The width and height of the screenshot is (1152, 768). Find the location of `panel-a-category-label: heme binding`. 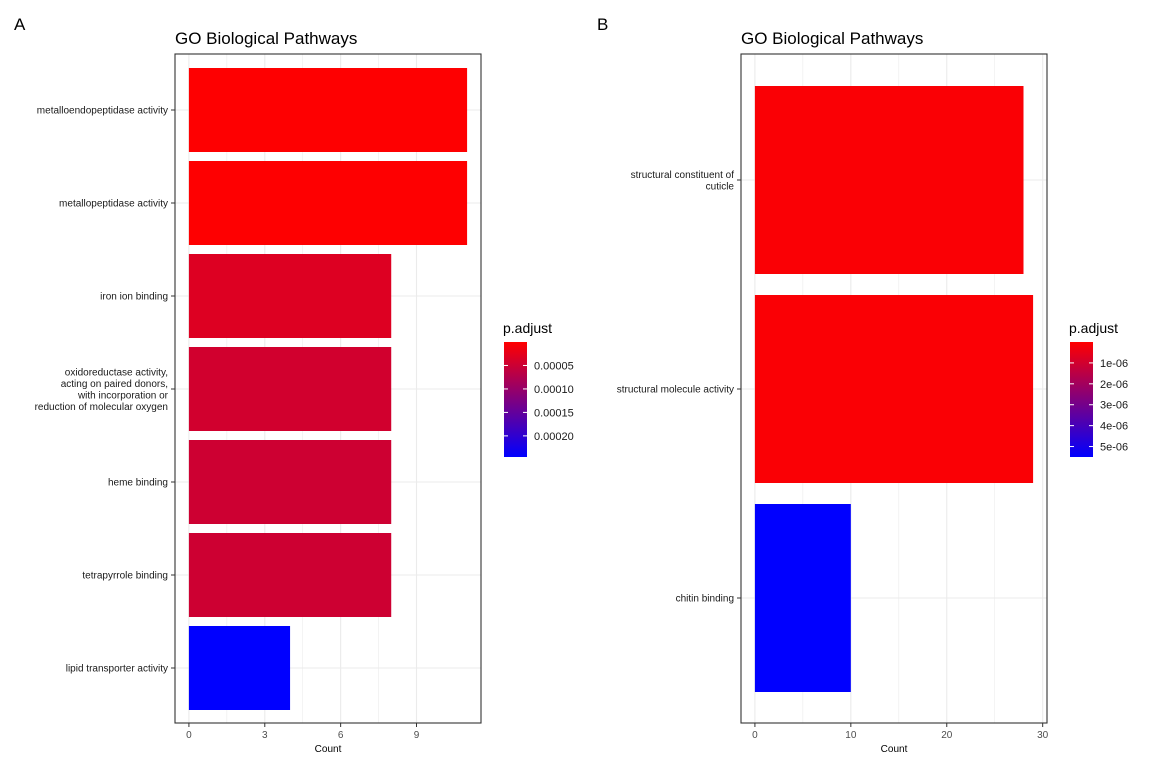

panel-a-category-label: heme binding is located at coordinates (138, 483).